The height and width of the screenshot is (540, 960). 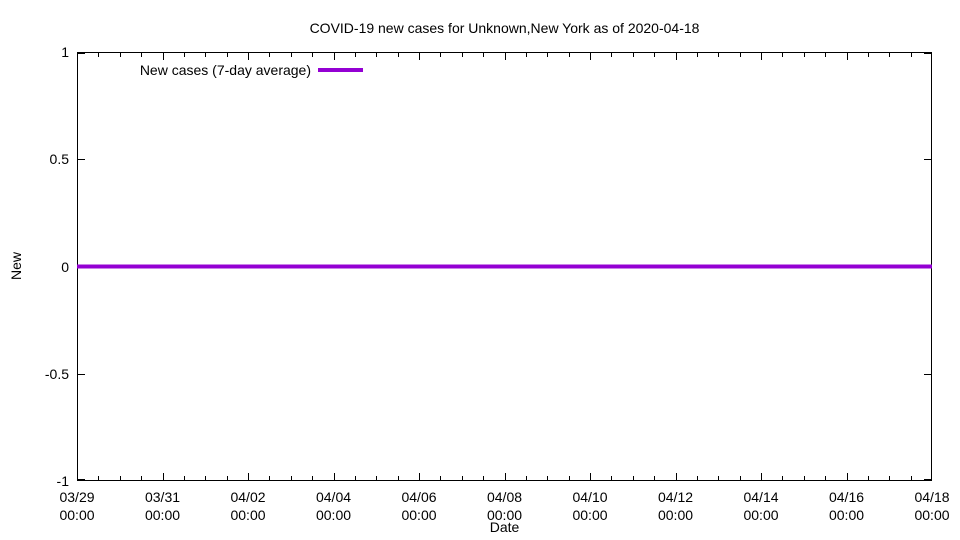 I want to click on y-tick-label: 0.5, so click(x=59, y=159).